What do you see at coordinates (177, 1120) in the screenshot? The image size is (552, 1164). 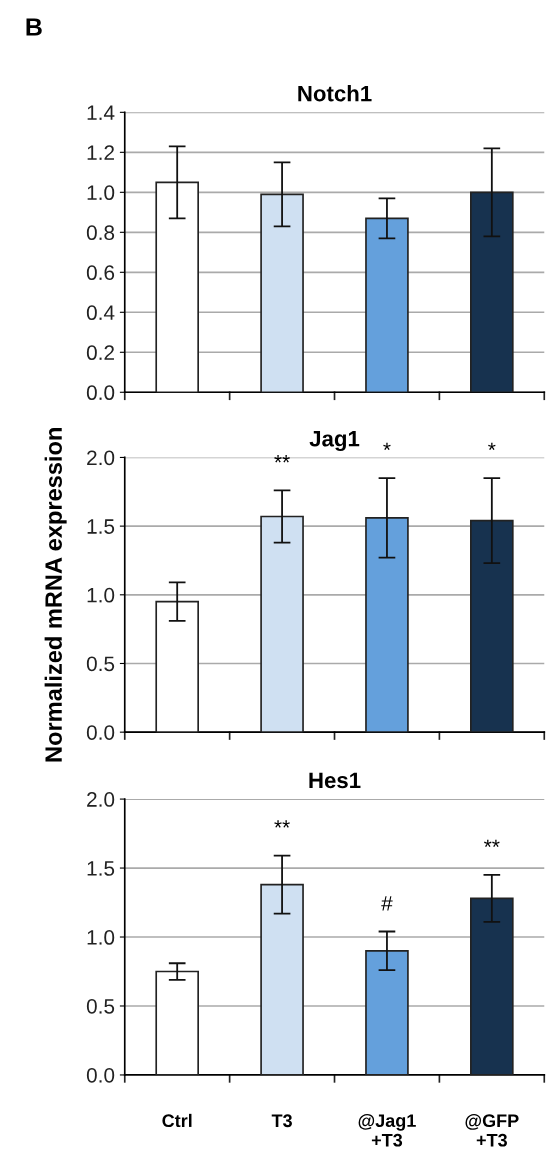 I see `x-tick-label: Ctrl` at bounding box center [177, 1120].